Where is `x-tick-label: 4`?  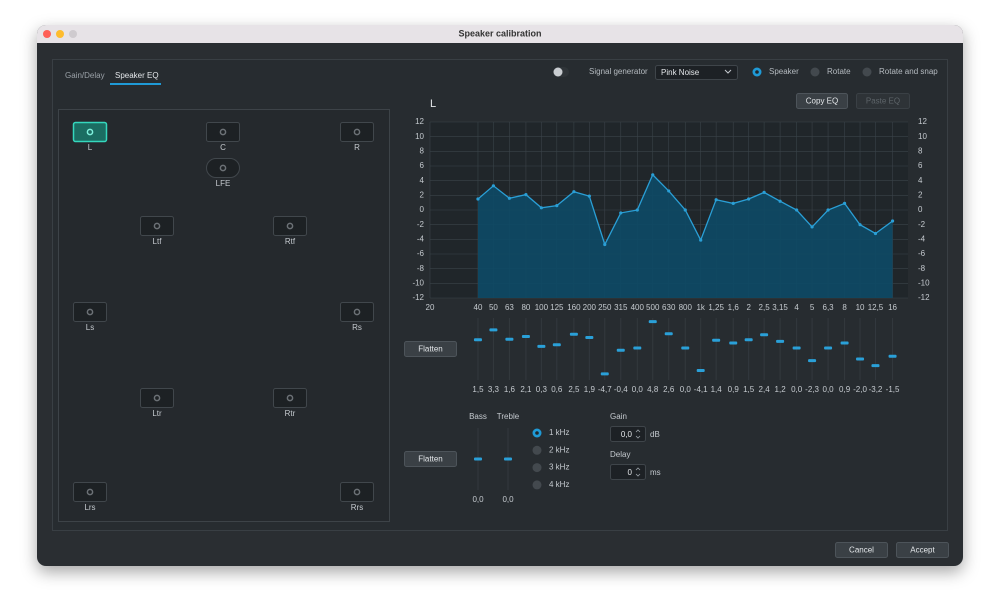 x-tick-label: 4 is located at coordinates (796, 307).